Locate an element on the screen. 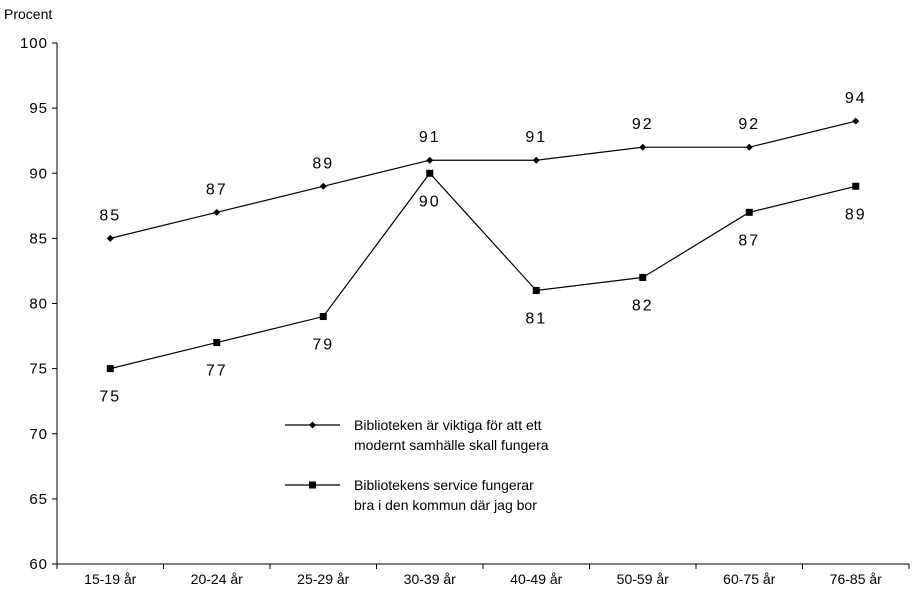 The image size is (913, 589). x-tick-label: 30-39 år is located at coordinates (430, 579).